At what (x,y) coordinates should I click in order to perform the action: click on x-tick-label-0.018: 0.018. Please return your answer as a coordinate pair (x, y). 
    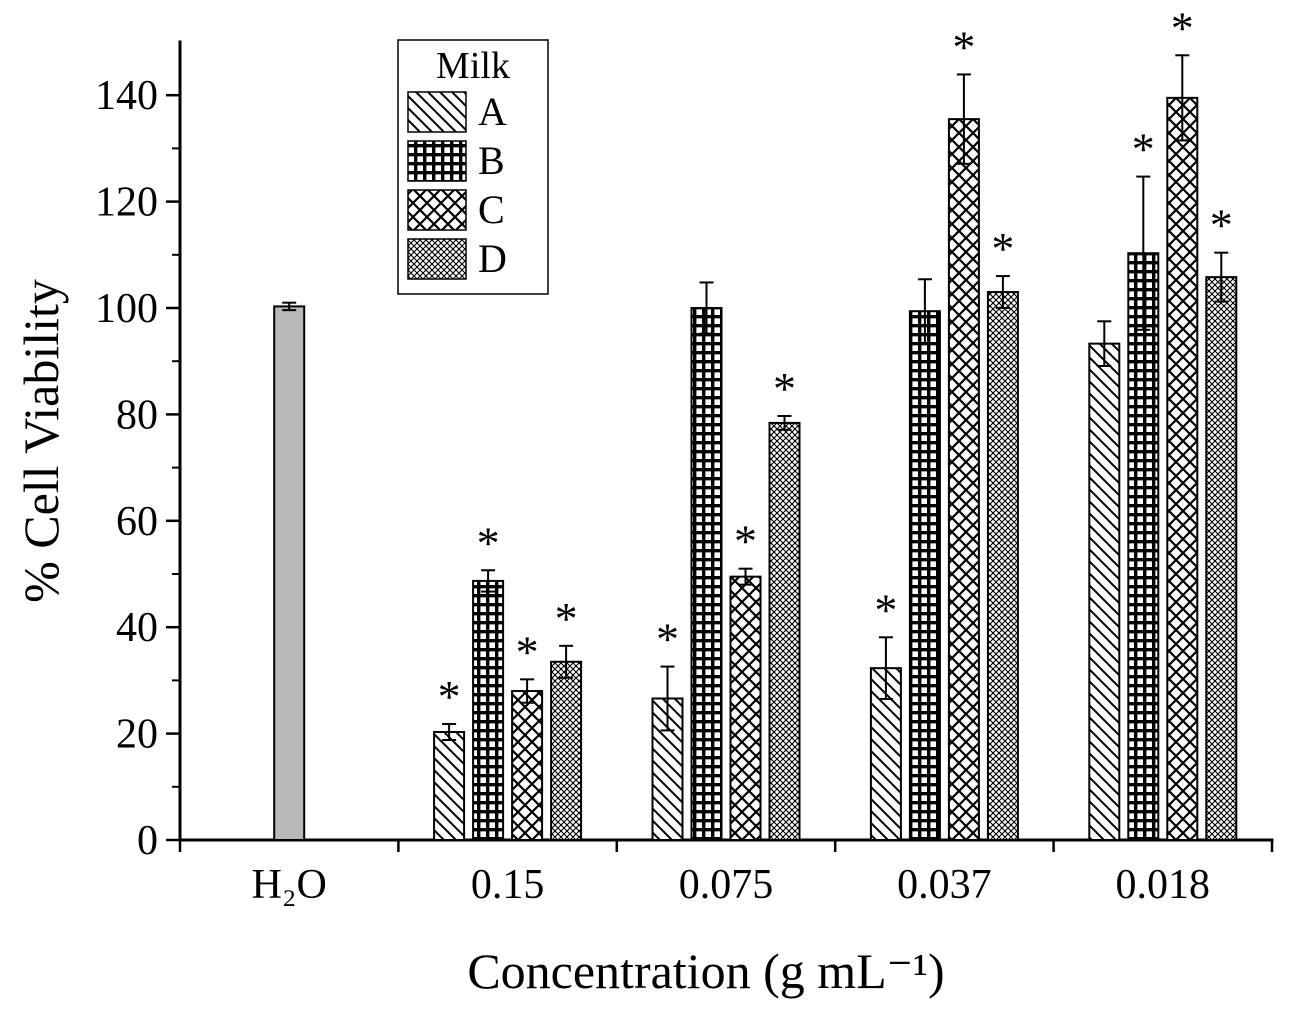
    Looking at the image, I should click on (1163, 885).